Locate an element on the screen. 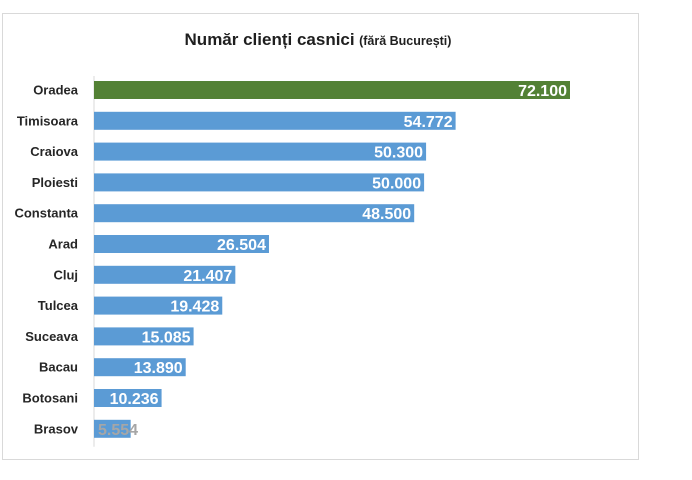  bar-brasov is located at coordinates (112, 428).